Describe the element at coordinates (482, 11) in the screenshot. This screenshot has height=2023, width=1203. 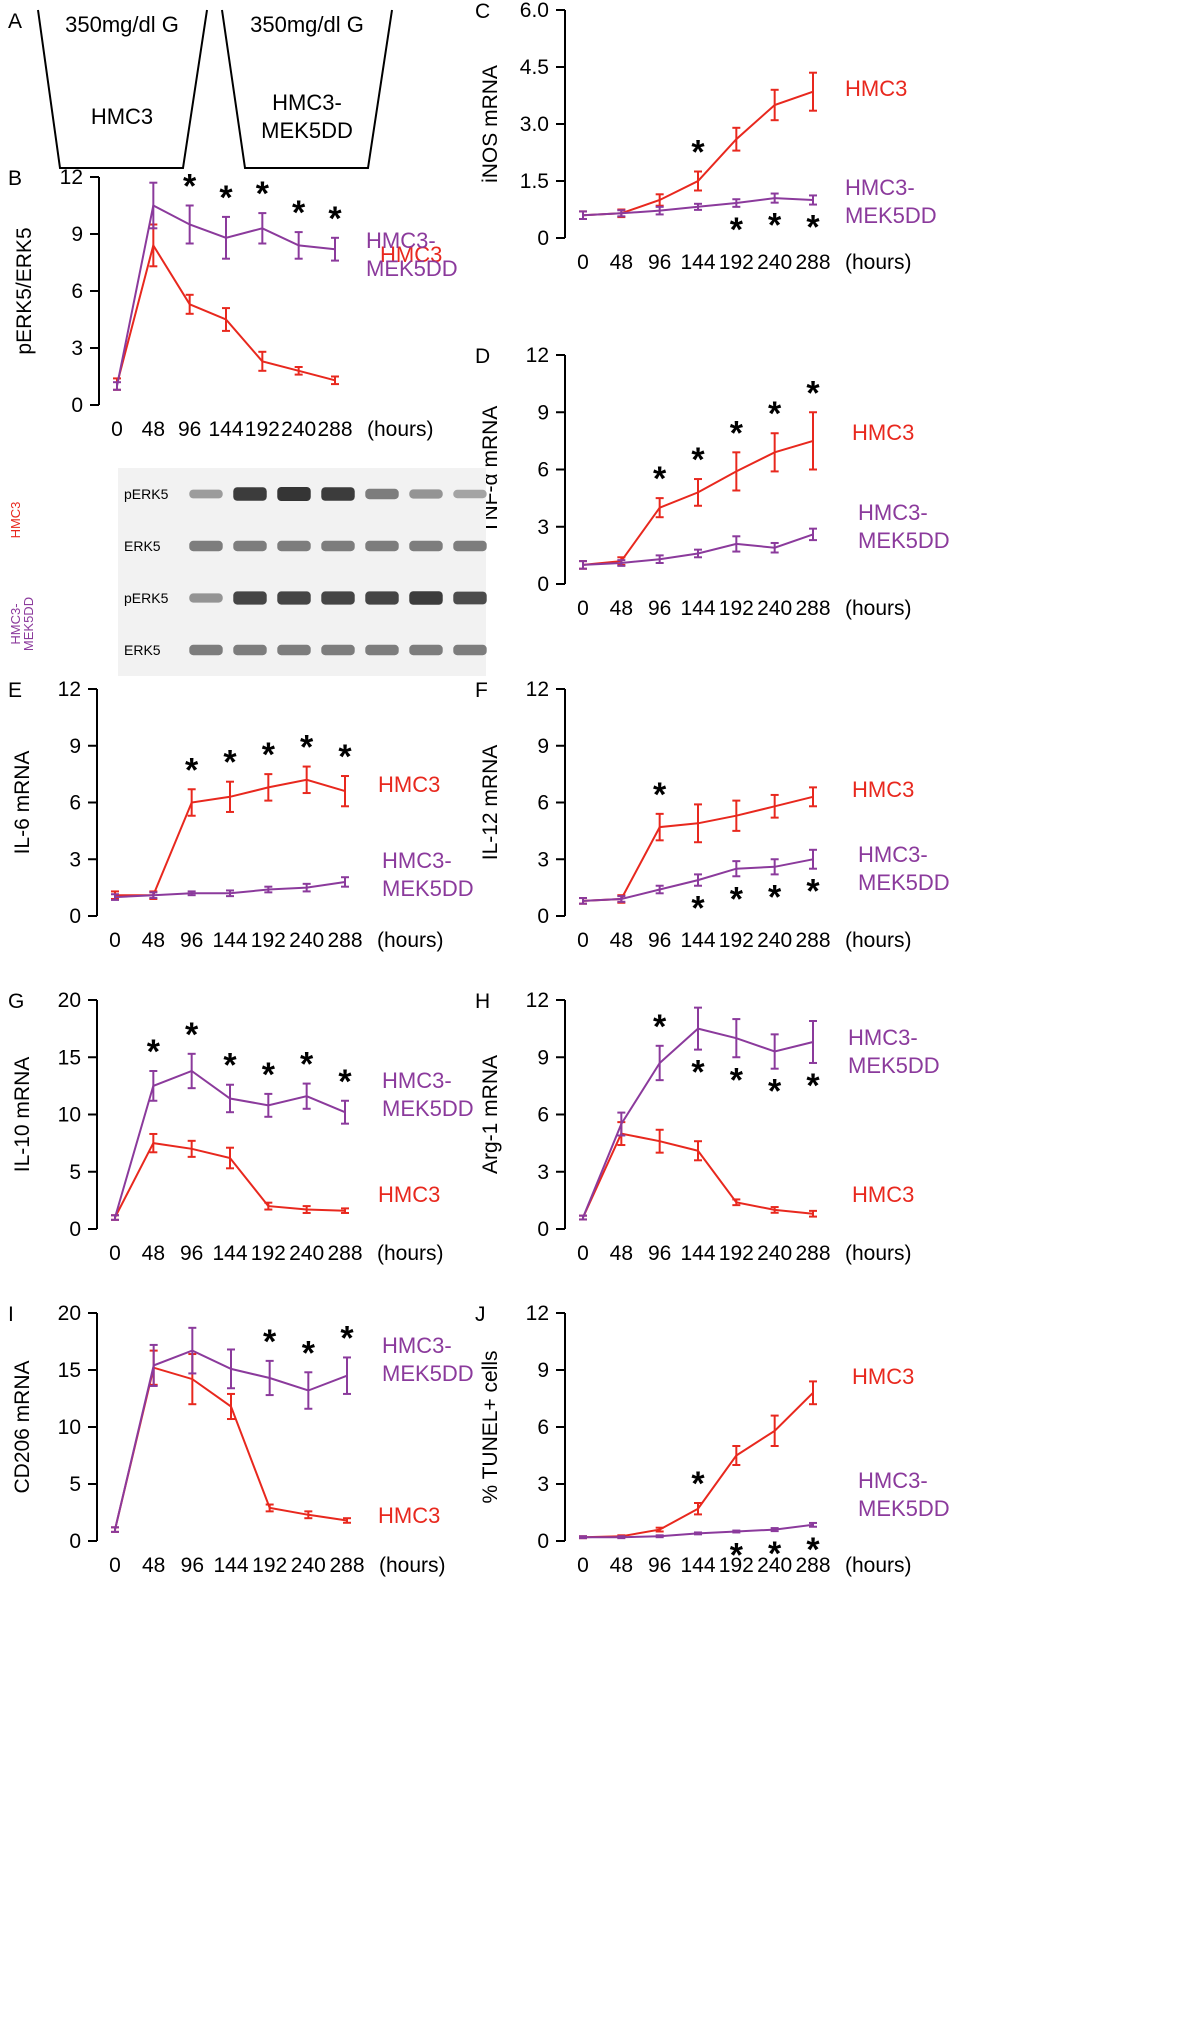
I see `panel-letter: C` at that location.